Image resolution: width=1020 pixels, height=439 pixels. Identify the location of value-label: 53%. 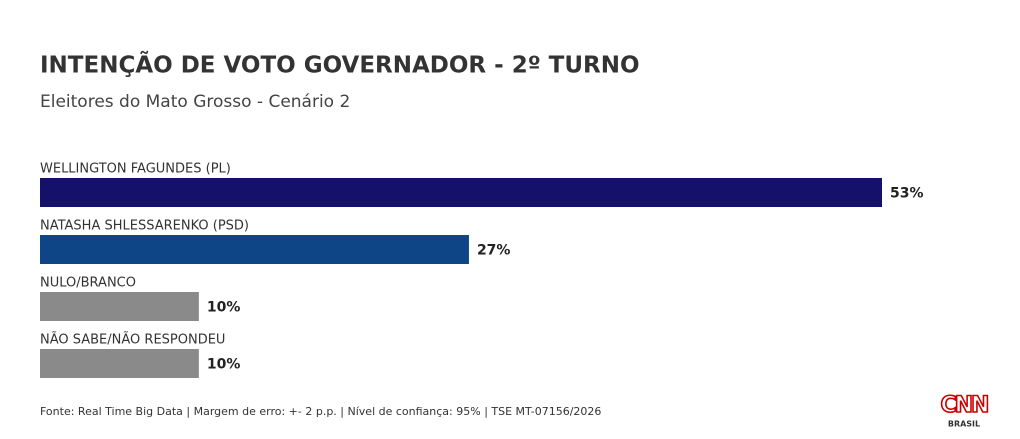
(907, 194).